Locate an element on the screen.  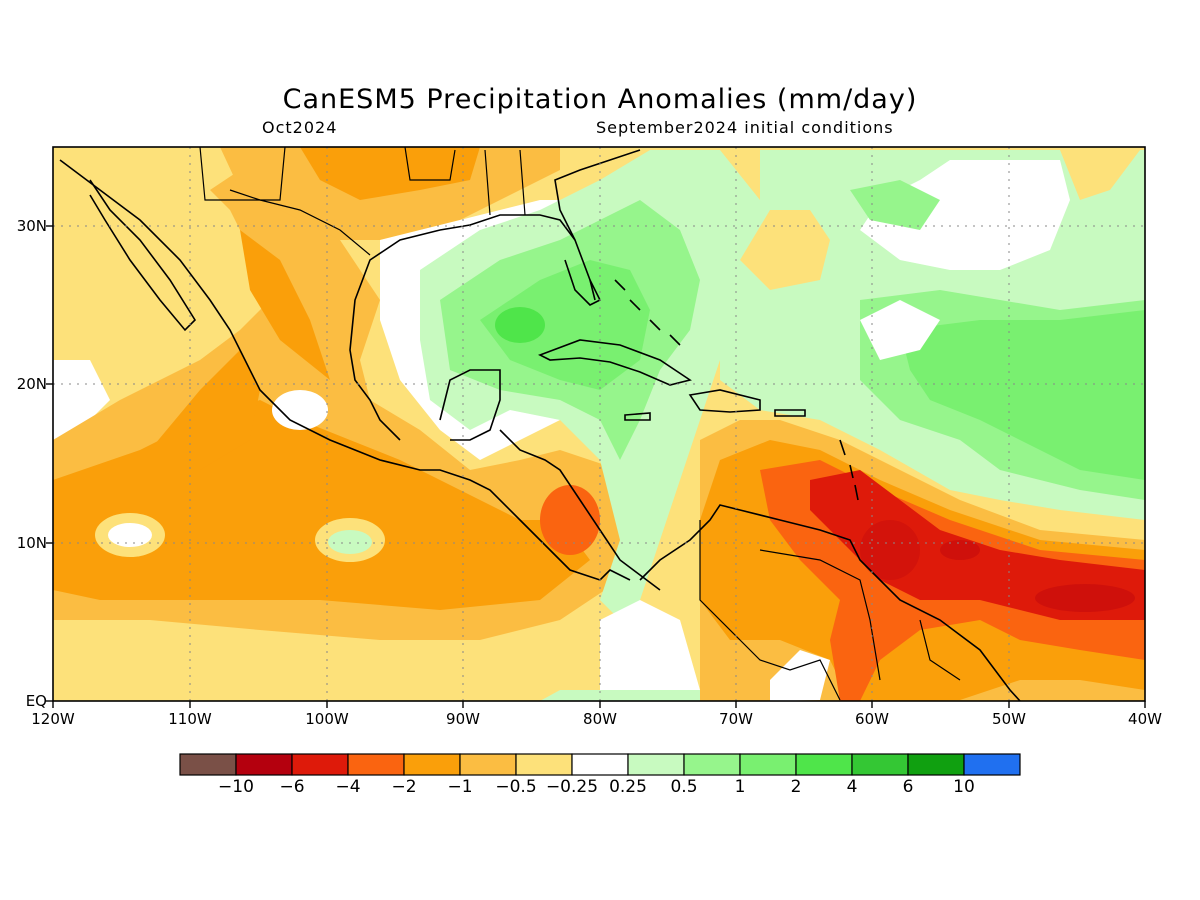
colorbar-label: −0.5 is located at coordinates (516, 787).